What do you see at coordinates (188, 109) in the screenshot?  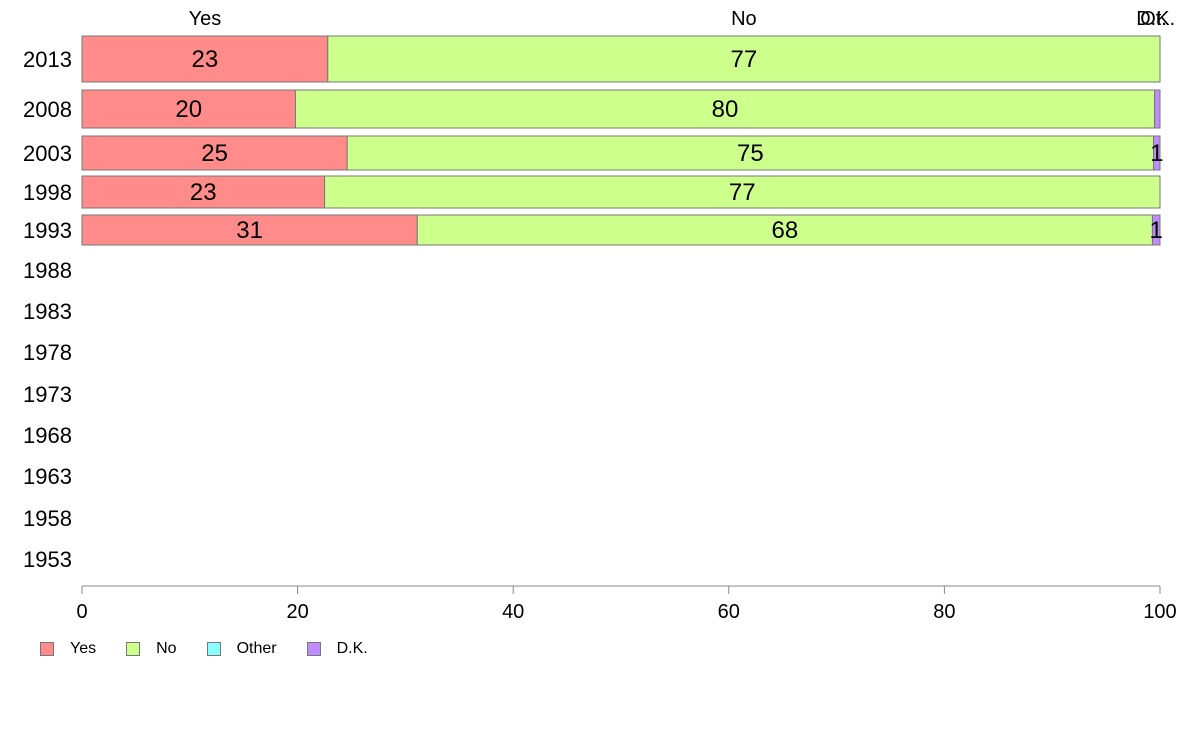 I see `bar-value-label: 20` at bounding box center [188, 109].